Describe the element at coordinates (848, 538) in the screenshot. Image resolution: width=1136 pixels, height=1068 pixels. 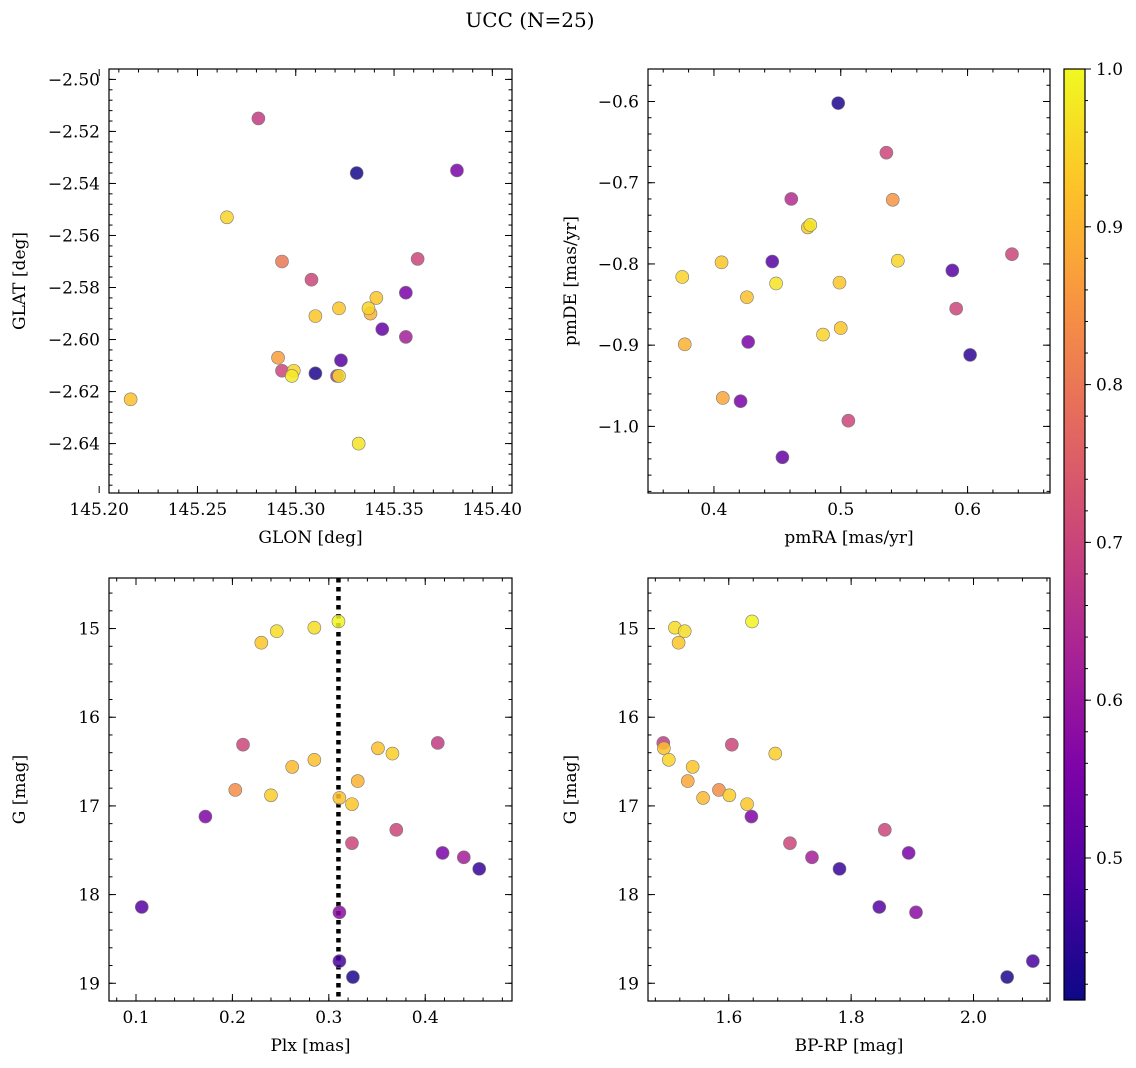
I see `x-axis-label: pmRA [mas/yr]` at that location.